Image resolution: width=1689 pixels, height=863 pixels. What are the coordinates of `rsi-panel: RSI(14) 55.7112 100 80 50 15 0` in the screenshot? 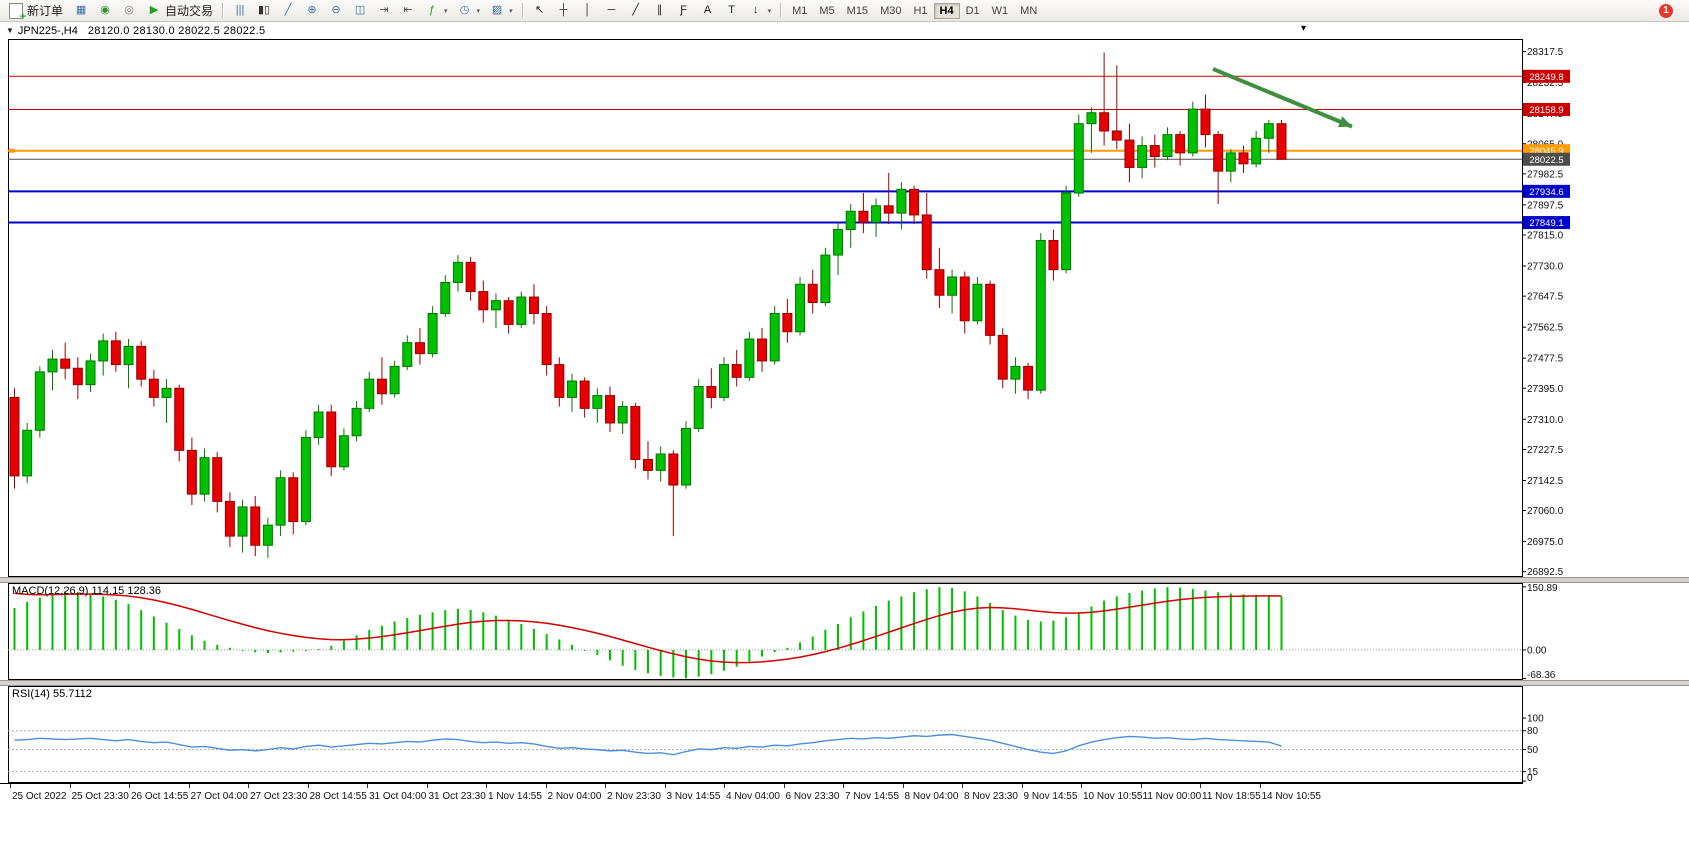 It's located at (844, 734).